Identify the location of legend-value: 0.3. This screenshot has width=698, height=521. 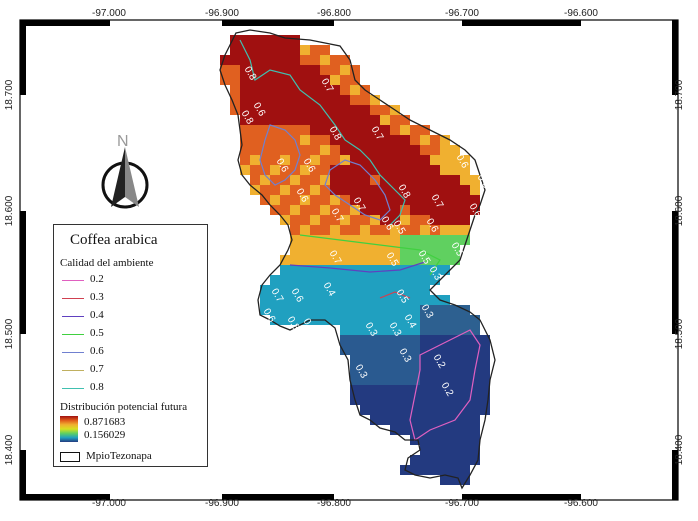
(97, 297).